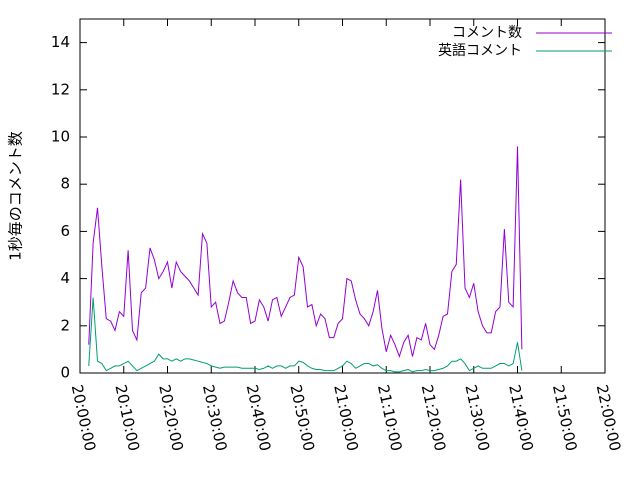  I want to click on y-tick-label: 10, so click(60, 137).